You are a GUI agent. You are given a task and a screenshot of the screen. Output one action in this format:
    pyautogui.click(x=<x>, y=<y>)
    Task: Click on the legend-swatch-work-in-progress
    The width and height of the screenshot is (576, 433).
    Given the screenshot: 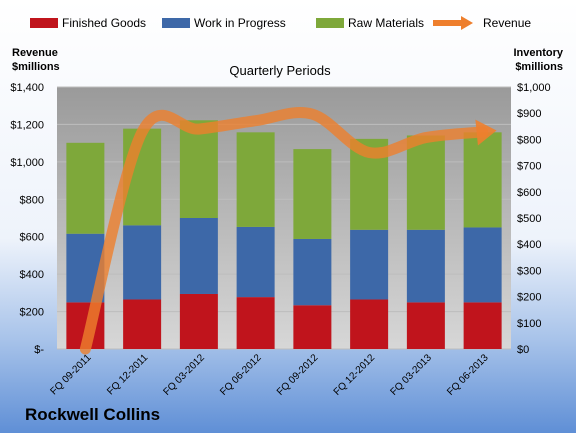 What is the action you would take?
    pyautogui.click(x=176, y=23)
    